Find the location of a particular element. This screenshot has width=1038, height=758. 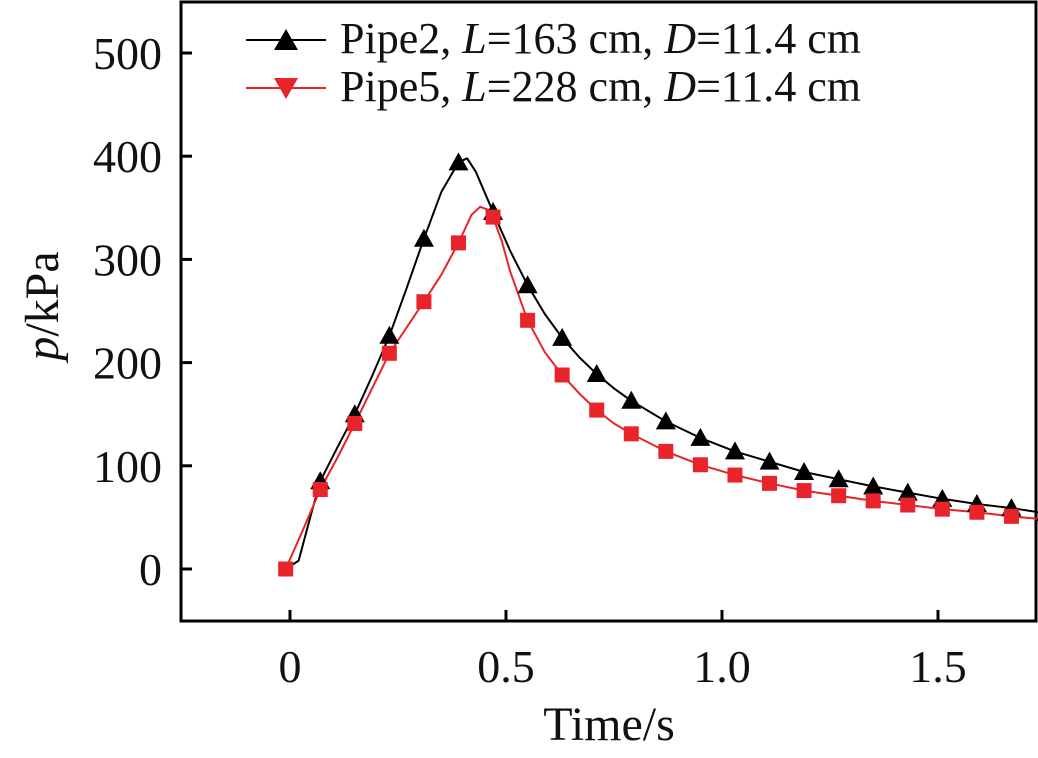

y-axis: 0 100 200 300 400 500 is located at coordinates (142, 311).